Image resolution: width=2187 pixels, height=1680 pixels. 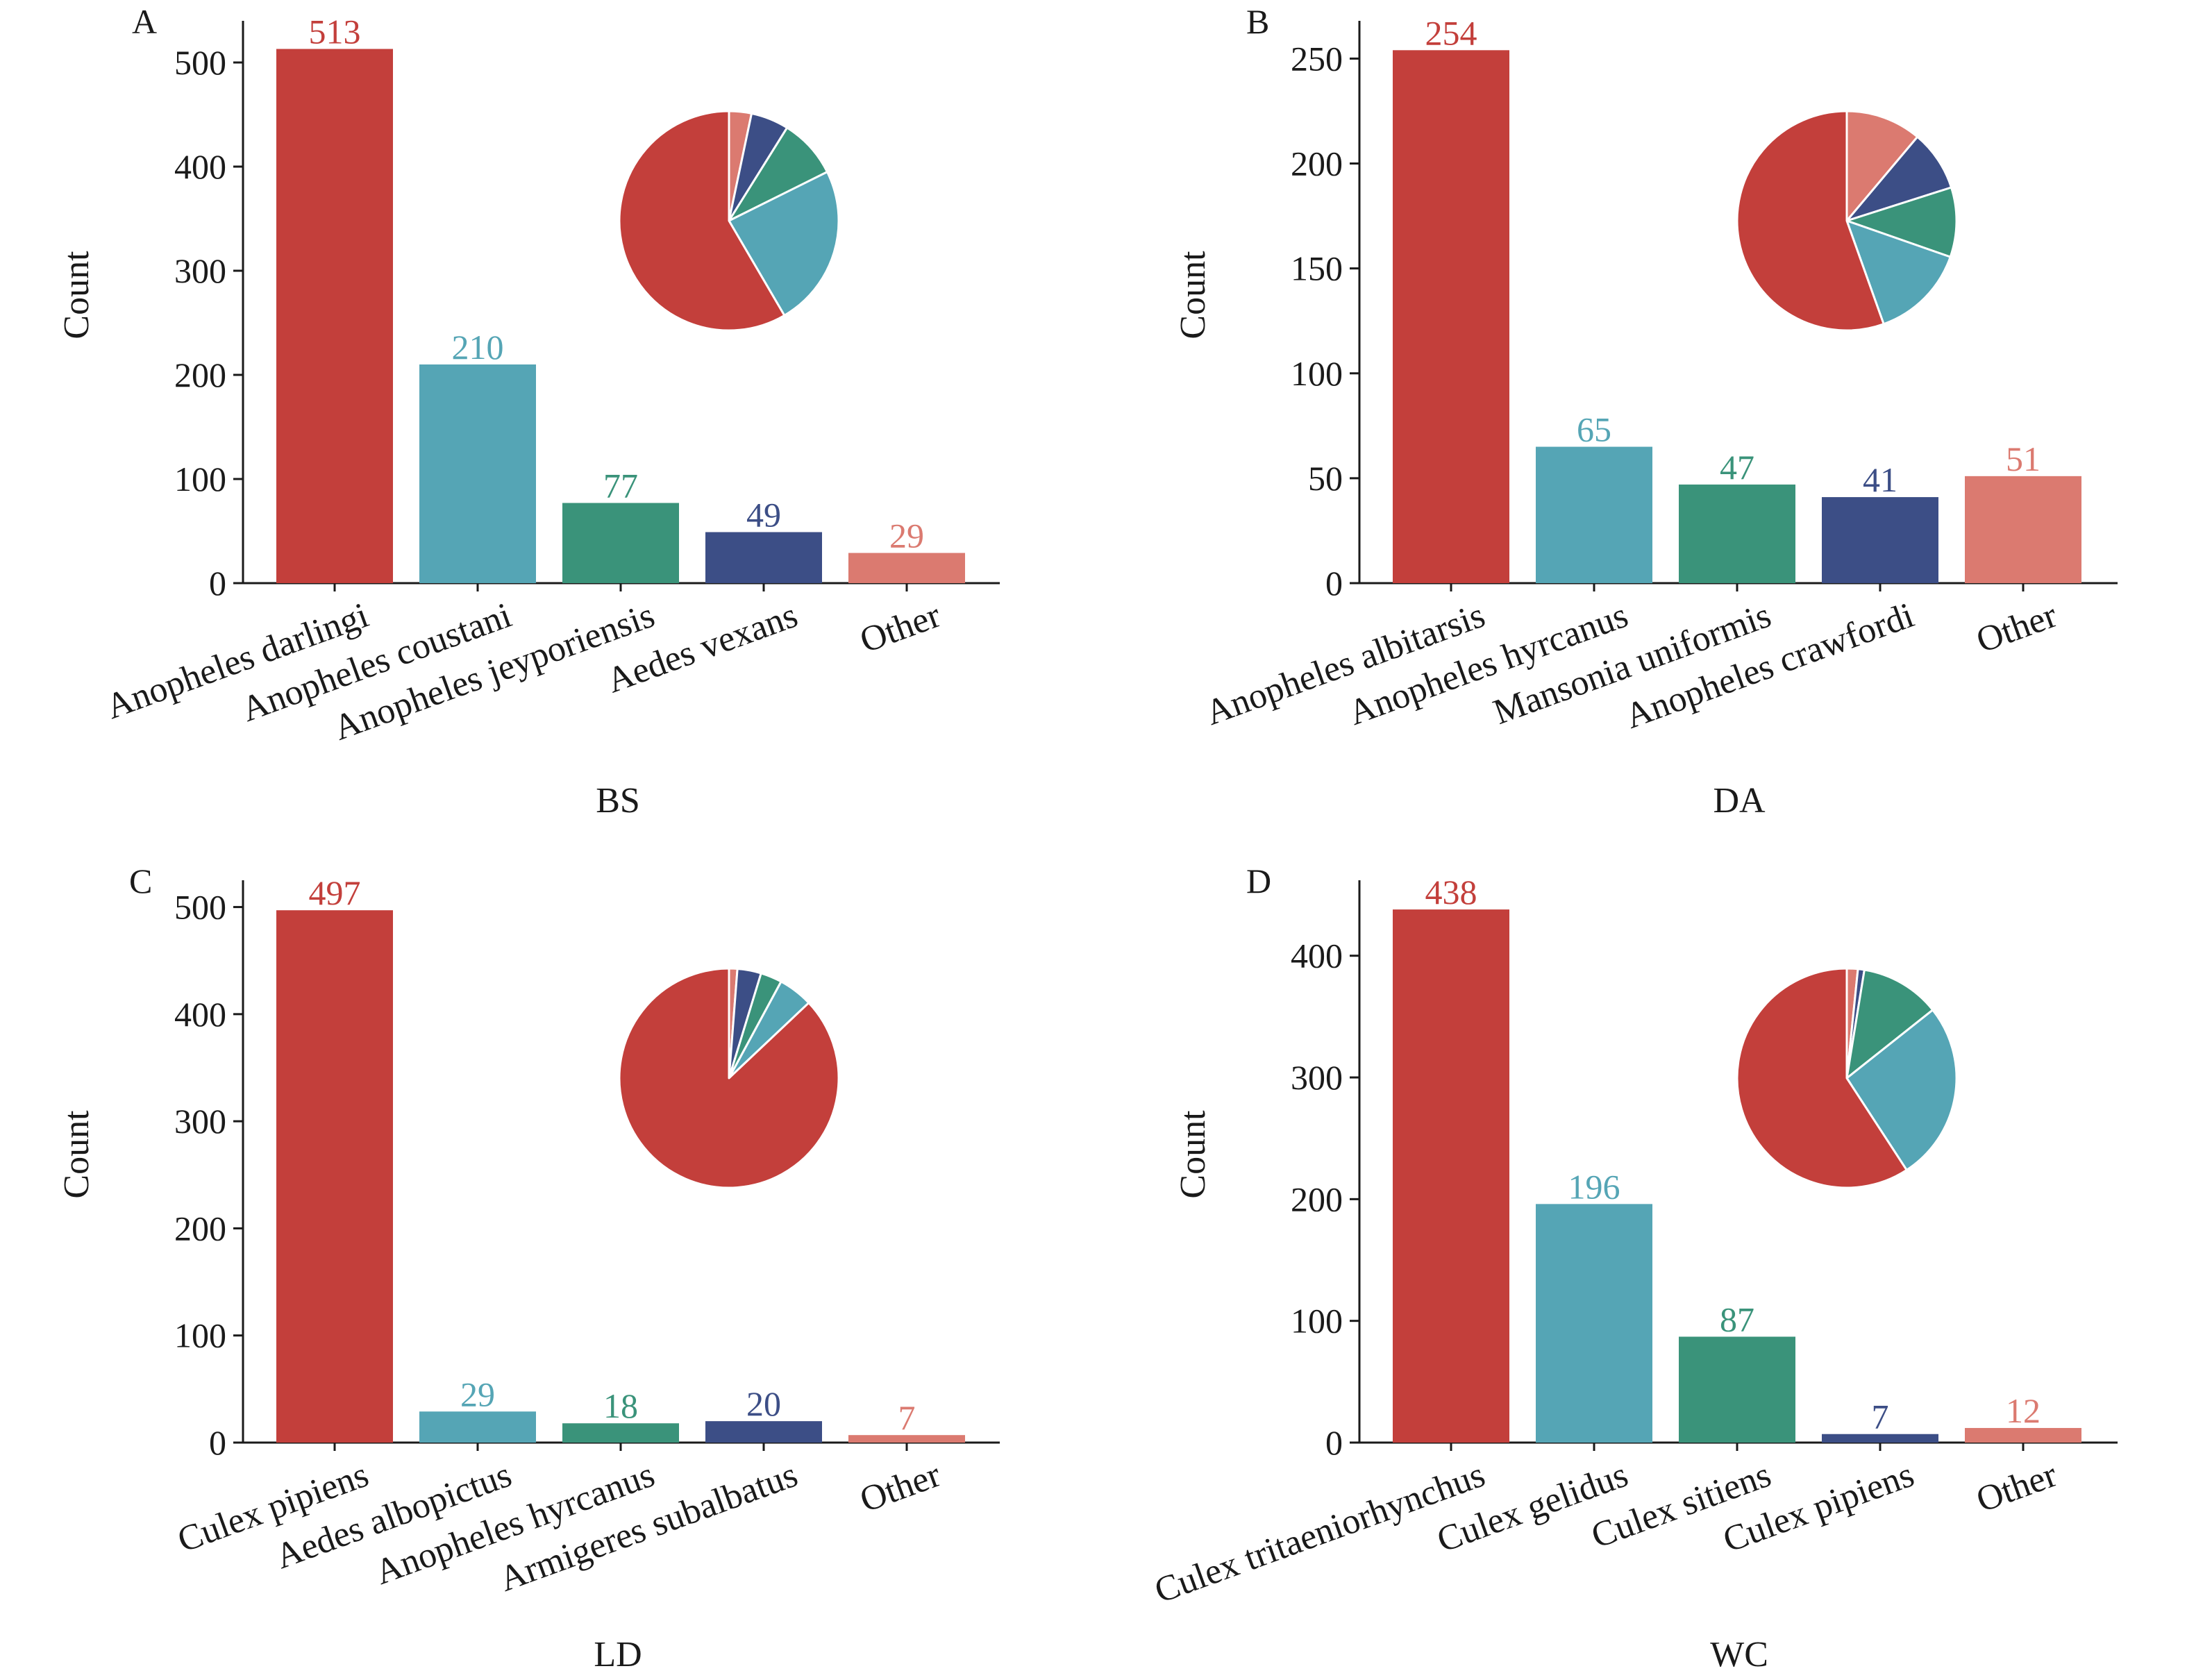 What do you see at coordinates (1594, 1186) in the screenshot?
I see `bar-value-label: 196` at bounding box center [1594, 1186].